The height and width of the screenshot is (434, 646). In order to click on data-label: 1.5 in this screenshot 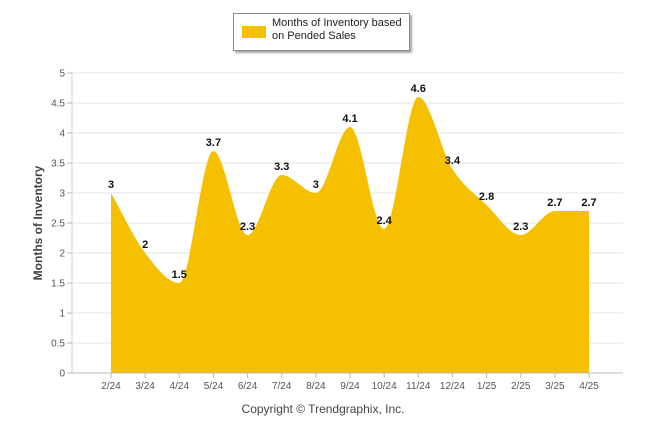, I will do `click(179, 275)`.